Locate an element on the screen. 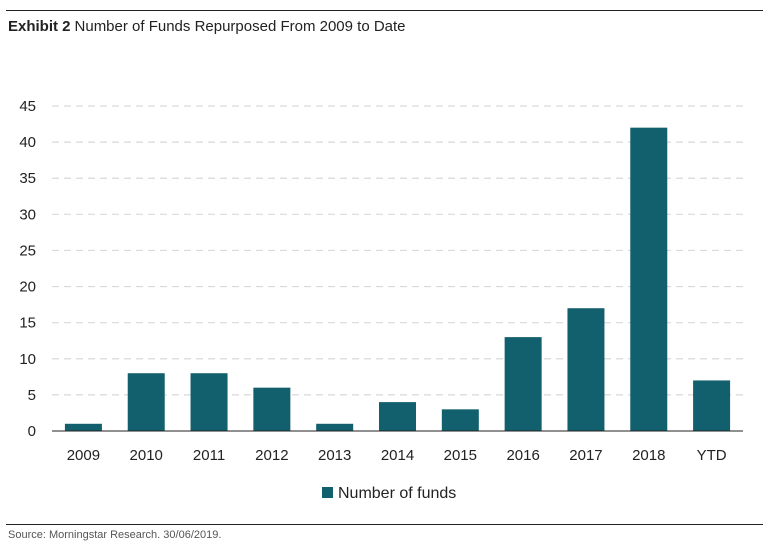  x-tick-label: 2011 is located at coordinates (209, 455).